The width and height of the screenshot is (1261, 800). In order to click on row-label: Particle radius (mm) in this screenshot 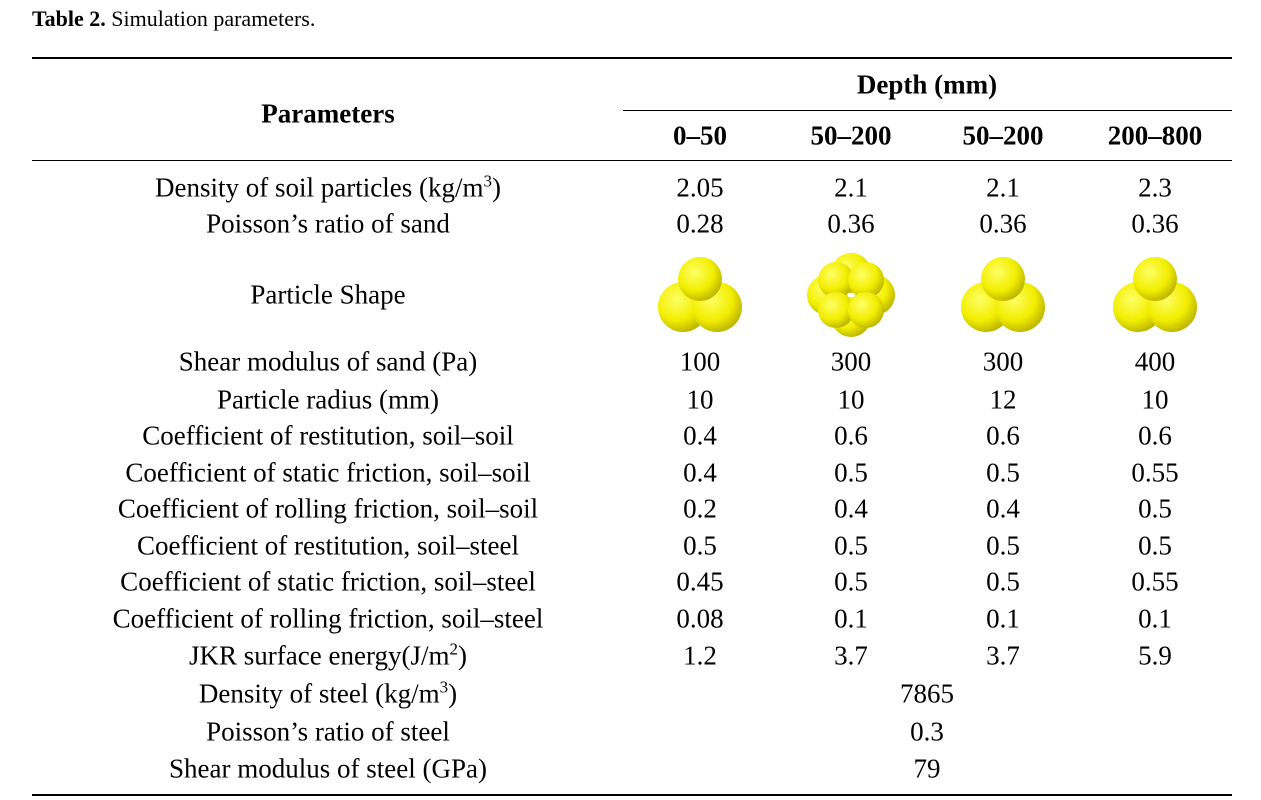, I will do `click(328, 399)`.